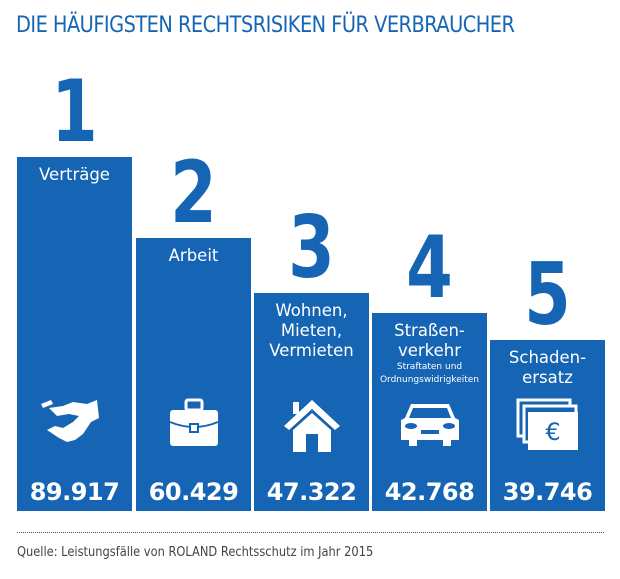 Image resolution: width=620 pixels, height=579 pixels. Describe the element at coordinates (310, 532) in the screenshot. I see `source-divider` at that location.